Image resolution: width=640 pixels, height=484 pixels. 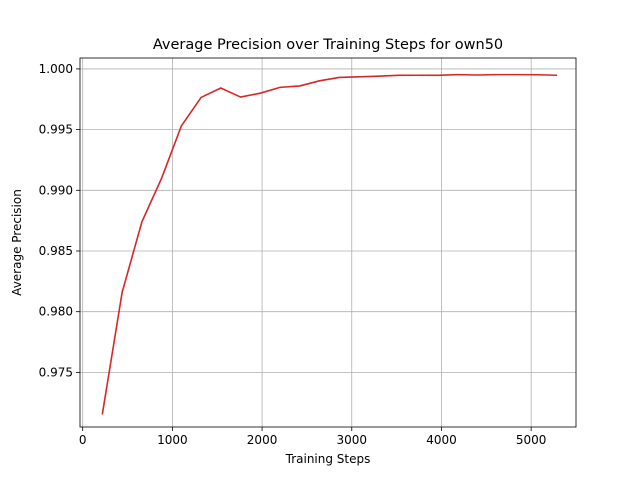 What do you see at coordinates (56, 190) in the screenshot?
I see `y-tick-label: 0.990` at bounding box center [56, 190].